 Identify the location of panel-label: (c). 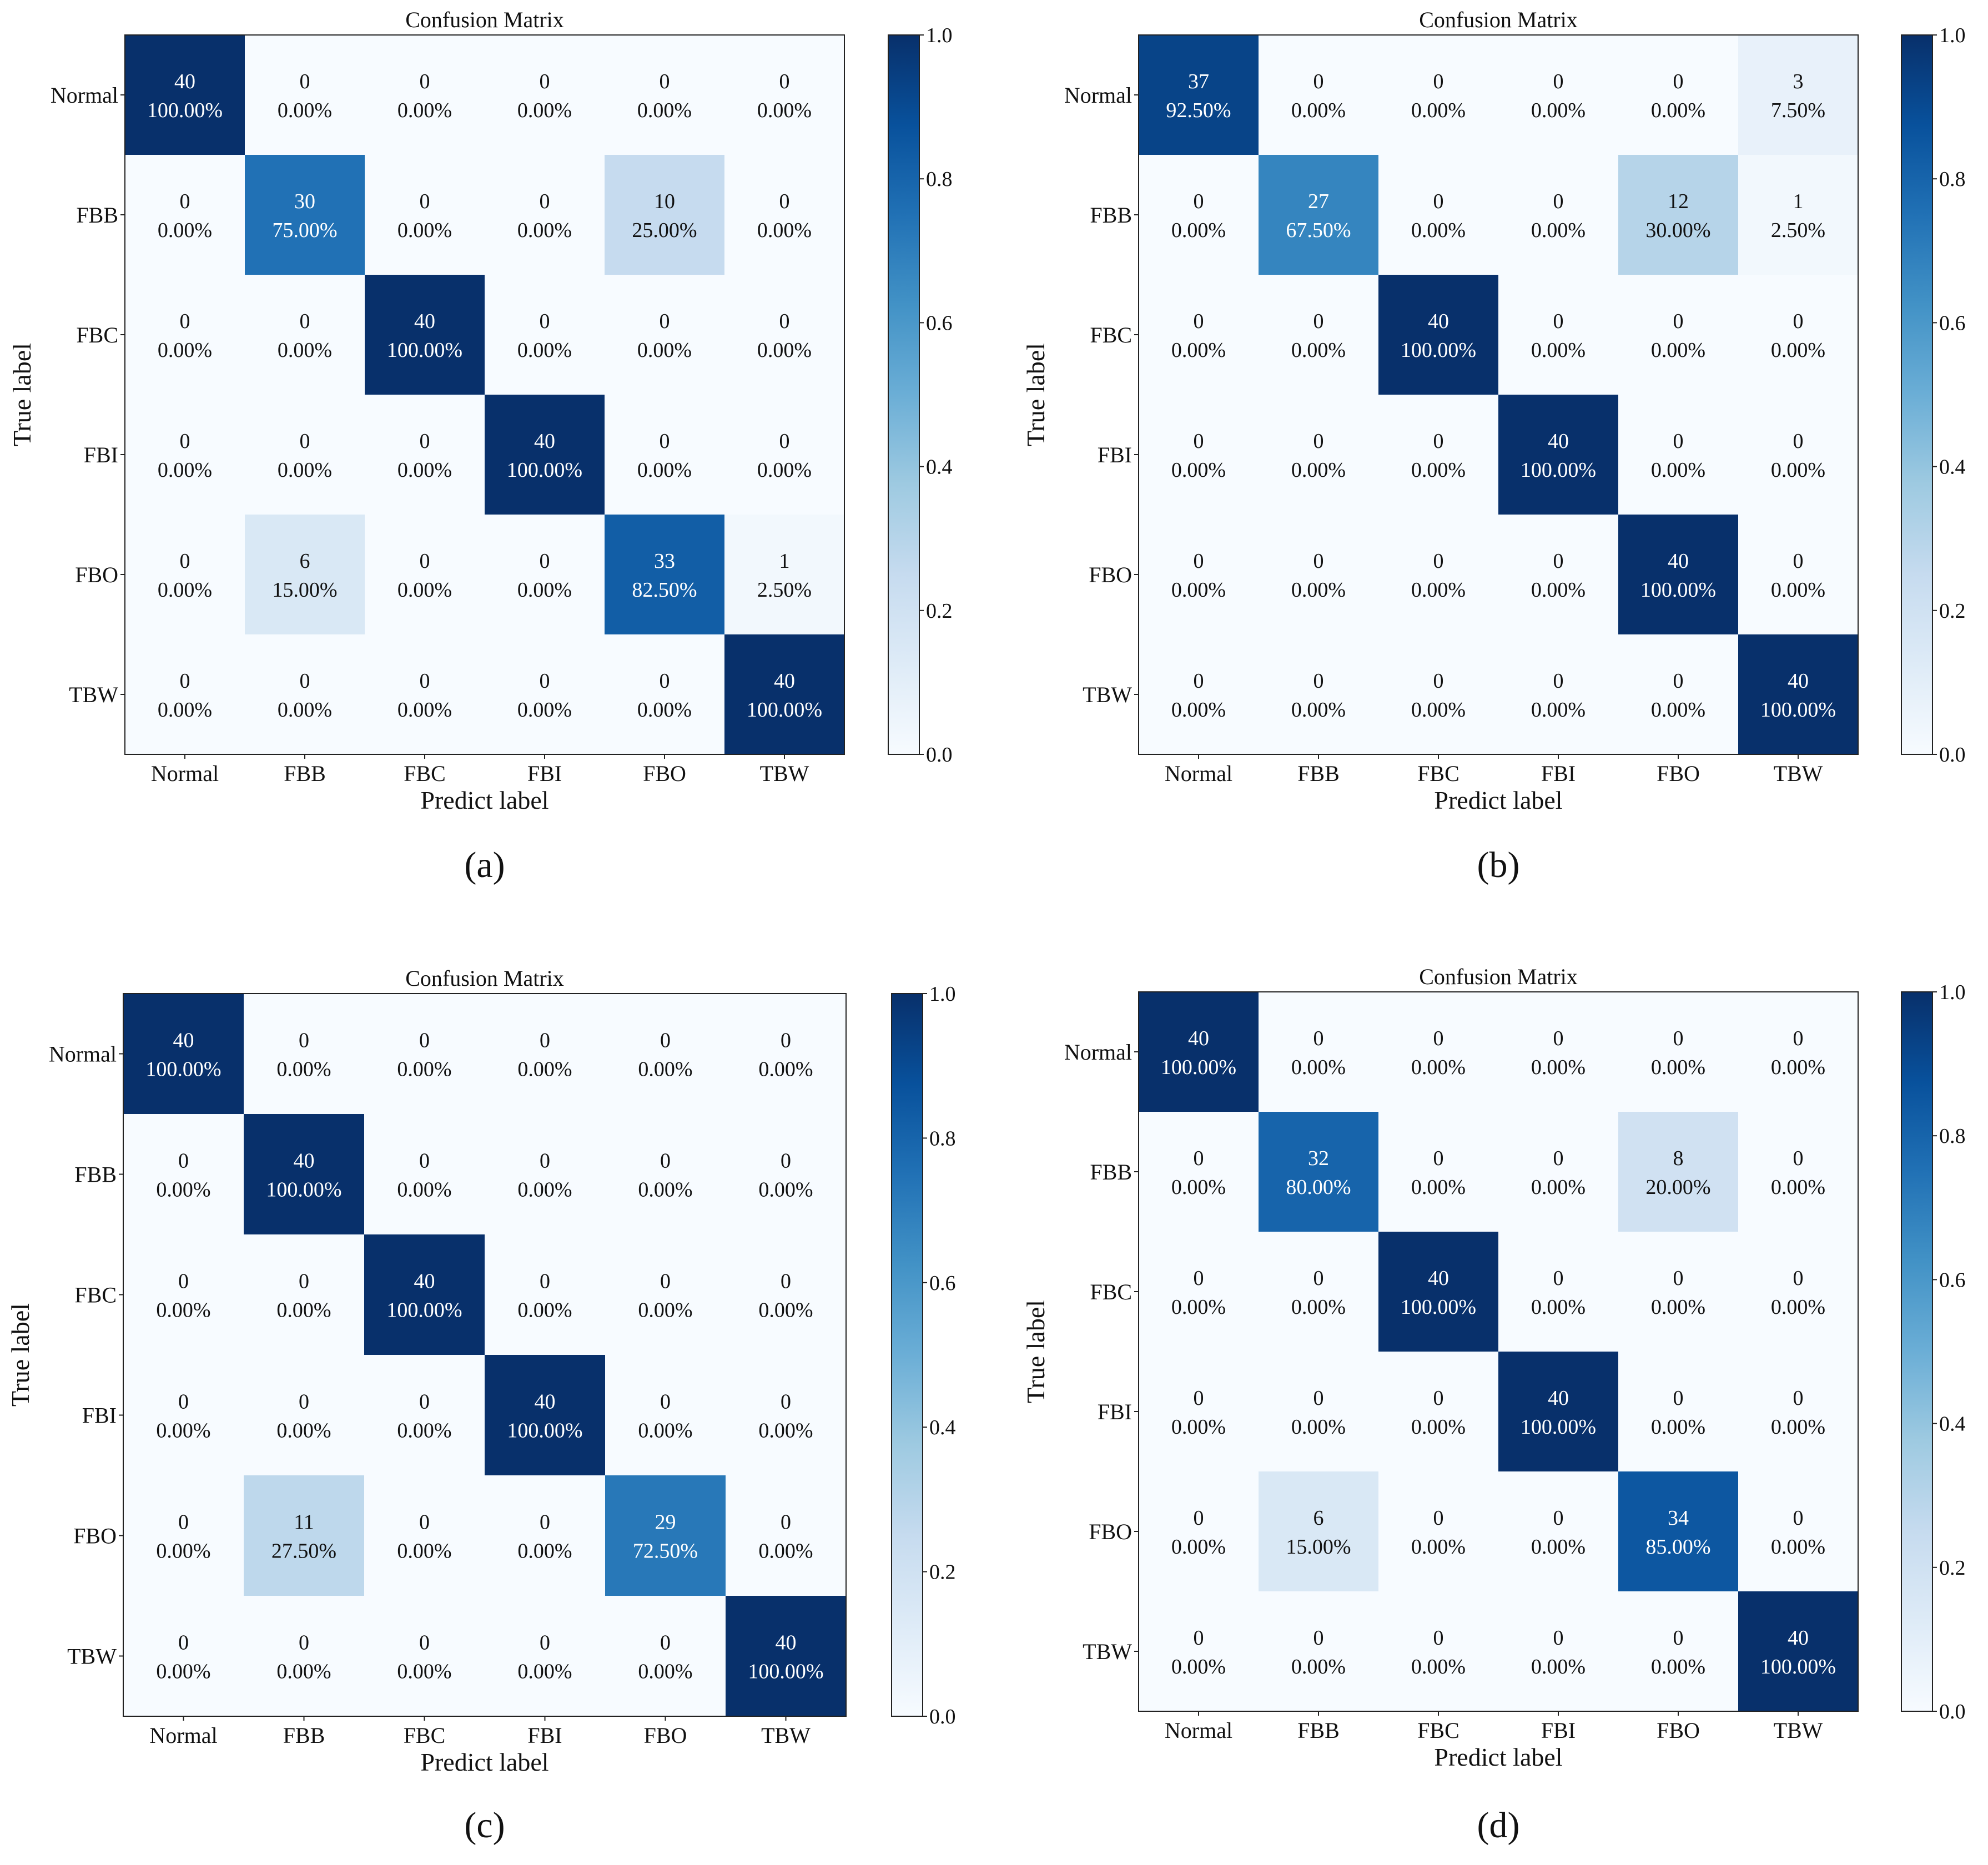
(484, 1825).